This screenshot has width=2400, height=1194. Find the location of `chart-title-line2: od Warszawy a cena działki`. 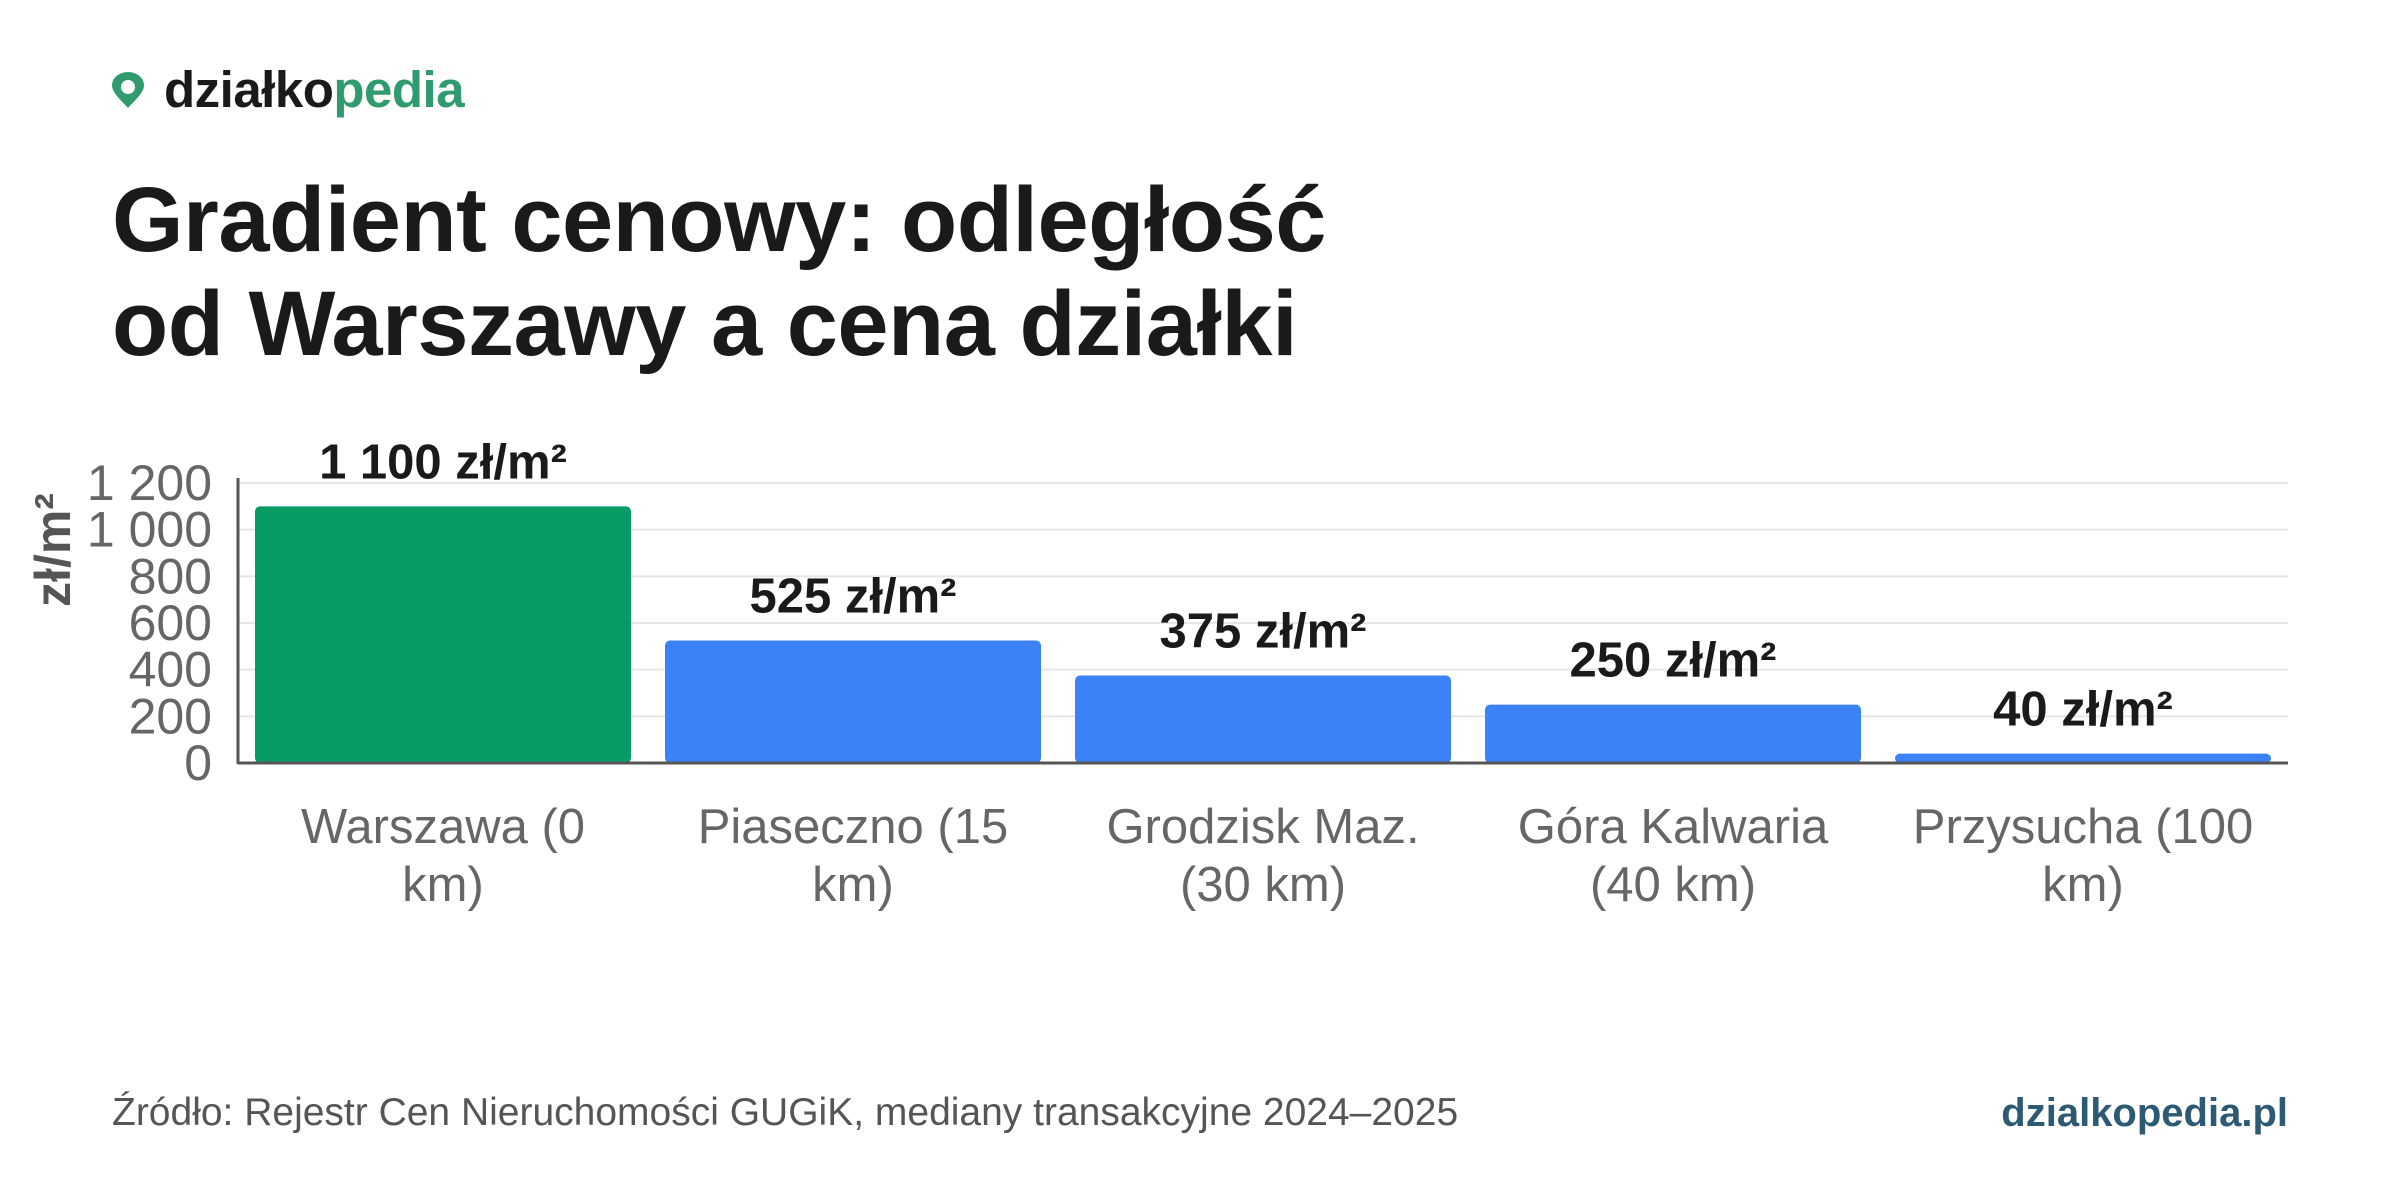

chart-title-line2: od Warszawy a cena działki is located at coordinates (705, 324).